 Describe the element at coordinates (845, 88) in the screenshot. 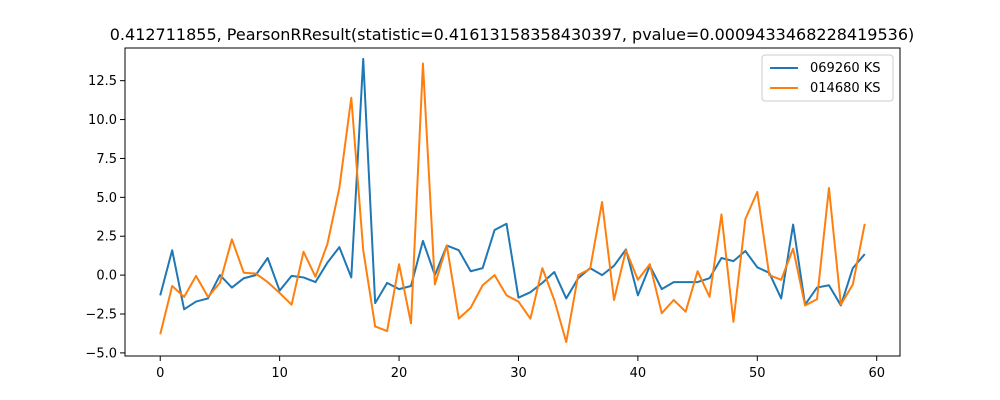

I see `legend-label-series-2: 014680 KS` at that location.